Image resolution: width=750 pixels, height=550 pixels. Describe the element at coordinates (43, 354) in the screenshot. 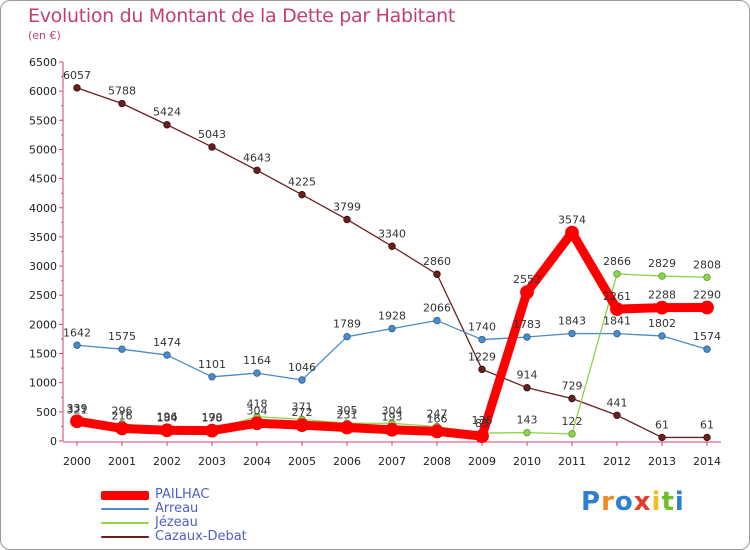

I see `y-tick-label: 1500` at that location.